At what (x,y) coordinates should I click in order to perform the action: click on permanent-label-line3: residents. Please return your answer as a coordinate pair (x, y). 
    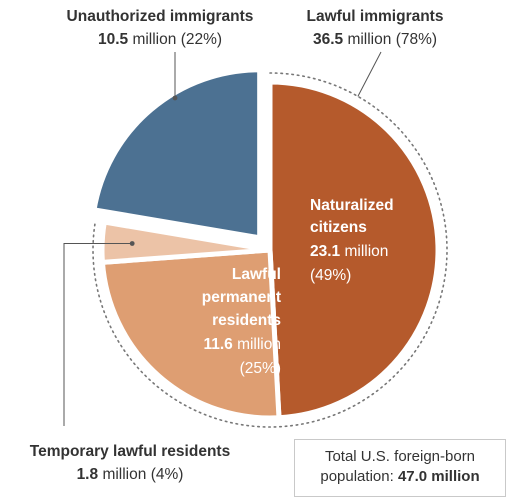
    Looking at the image, I should click on (246, 320).